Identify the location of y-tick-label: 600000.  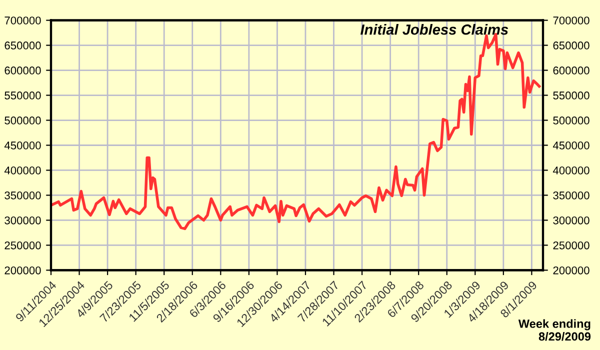
(22, 70).